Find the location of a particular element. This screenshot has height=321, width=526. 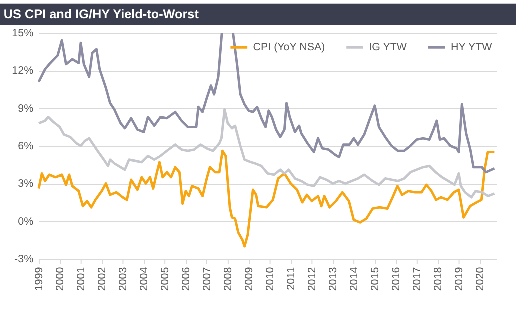

x-tick-label: 2013 is located at coordinates (333, 279).